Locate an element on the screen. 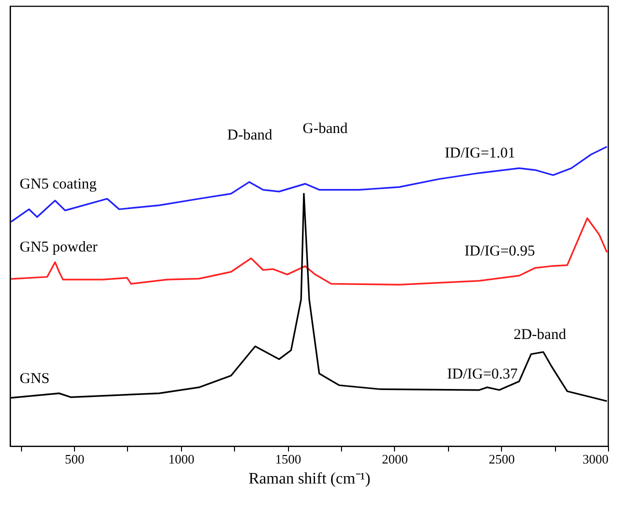  text: G-band is located at coordinates (325, 128).